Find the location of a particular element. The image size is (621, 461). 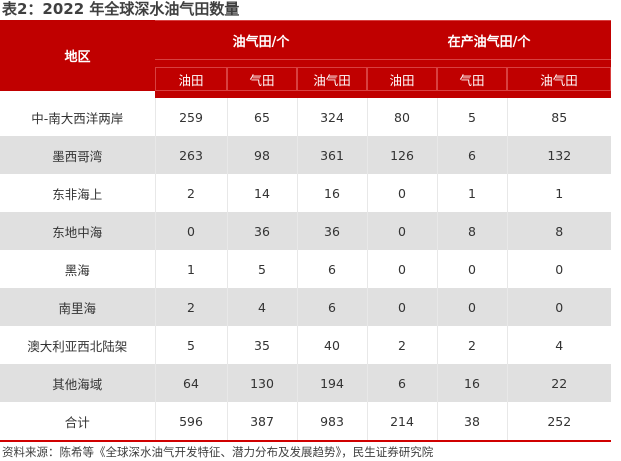

table-row: 其他海域 64 130 194 6 16 22 is located at coordinates (305, 383).